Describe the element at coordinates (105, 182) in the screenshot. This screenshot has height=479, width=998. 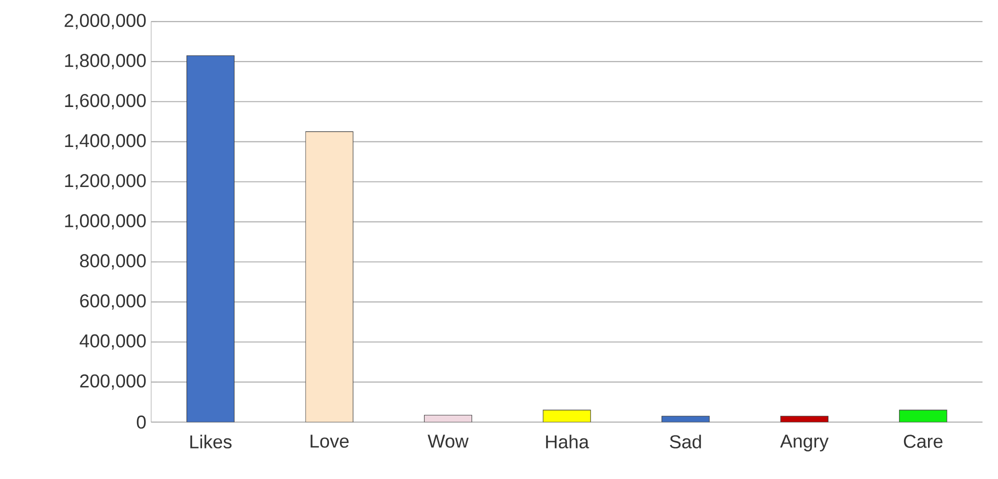
I see `y-tick-label: 1,200,000` at that location.